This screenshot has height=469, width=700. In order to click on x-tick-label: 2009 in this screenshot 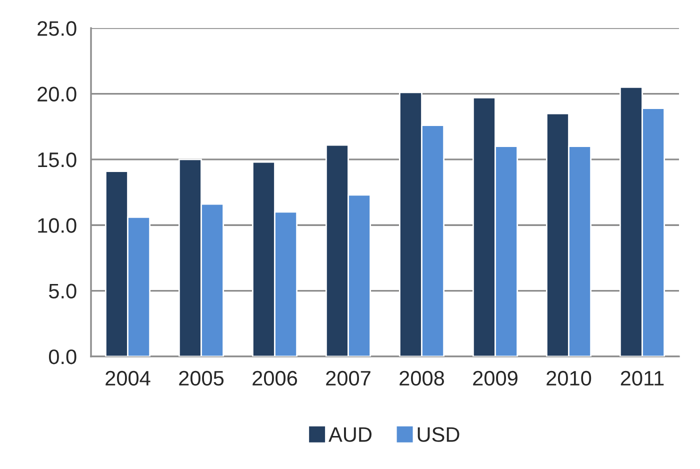, I will do `click(495, 378)`.